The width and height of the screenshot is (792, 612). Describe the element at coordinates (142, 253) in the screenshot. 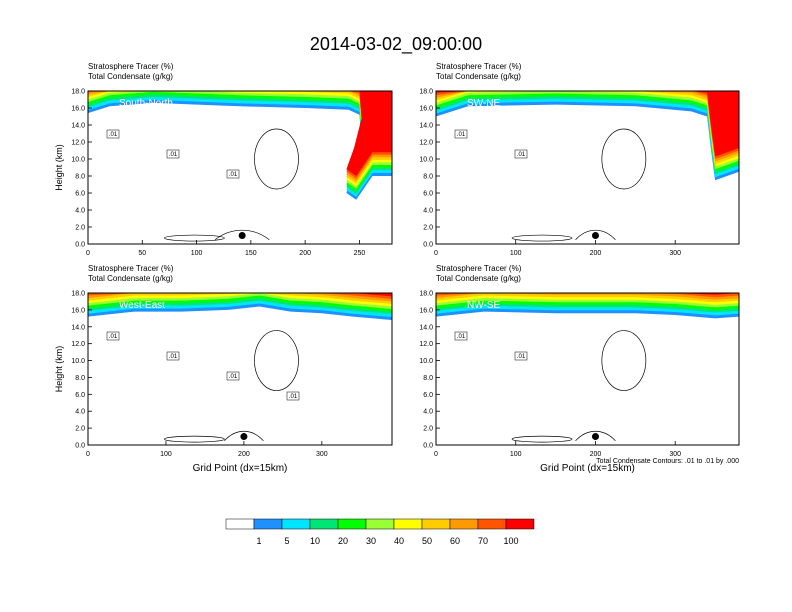

I see `x-tick-label: 50` at that location.